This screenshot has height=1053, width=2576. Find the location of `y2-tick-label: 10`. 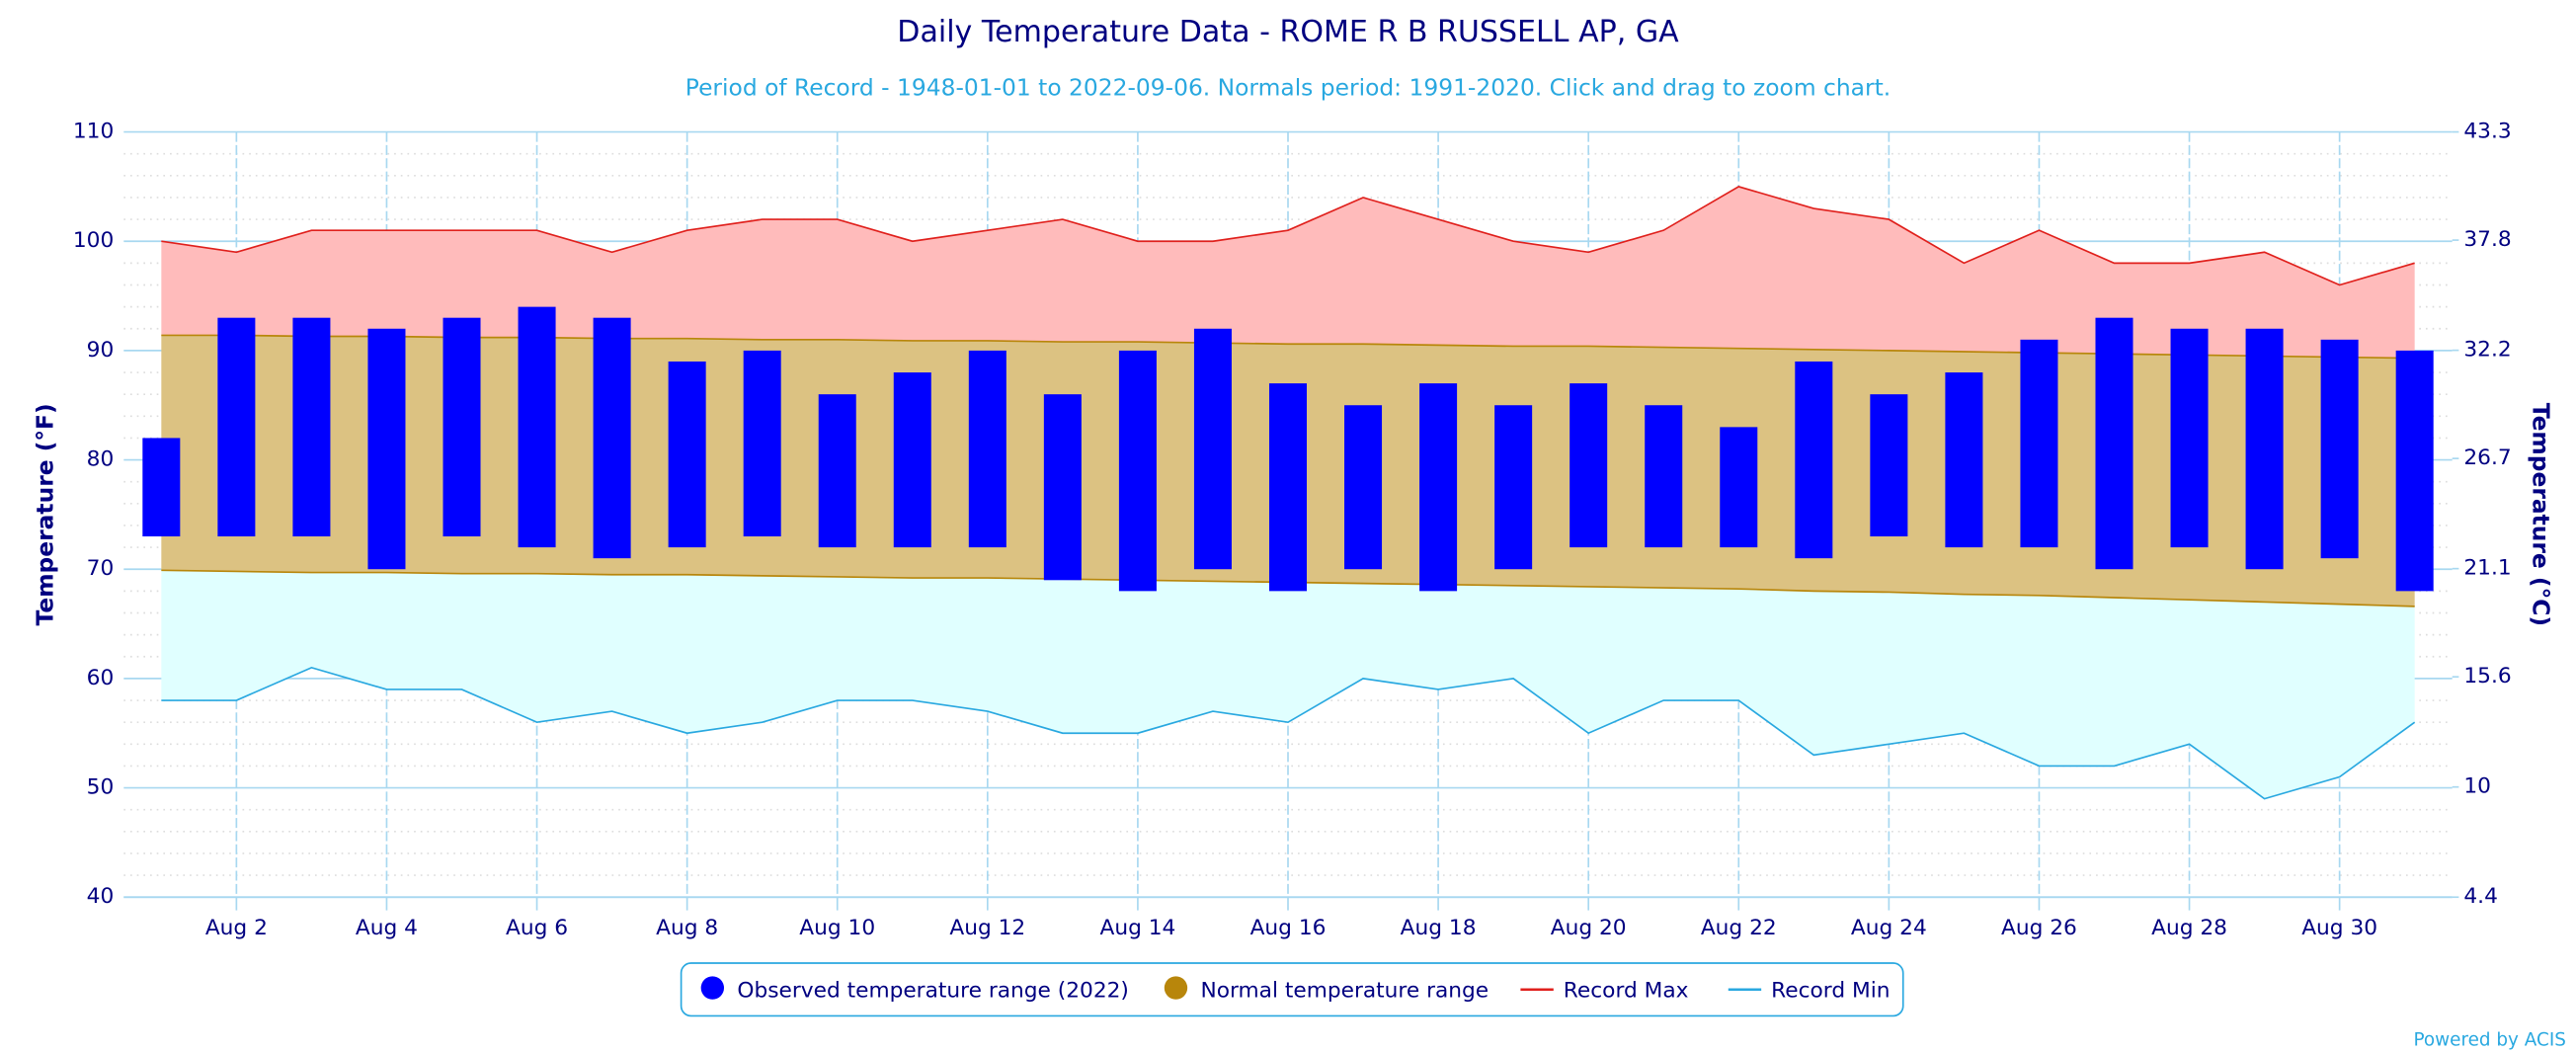

y2-tick-label: 10 is located at coordinates (2477, 786).